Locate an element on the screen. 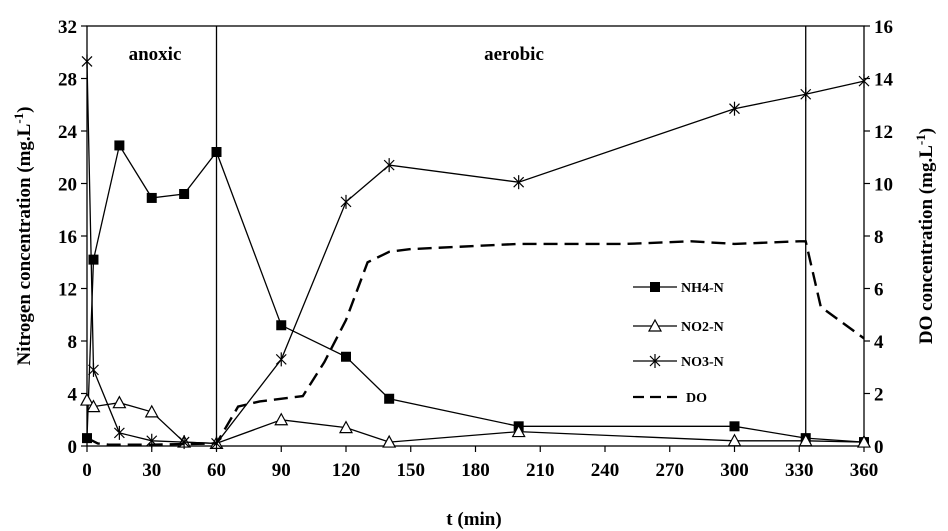  y2-tick-label: 8 is located at coordinates (879, 237).